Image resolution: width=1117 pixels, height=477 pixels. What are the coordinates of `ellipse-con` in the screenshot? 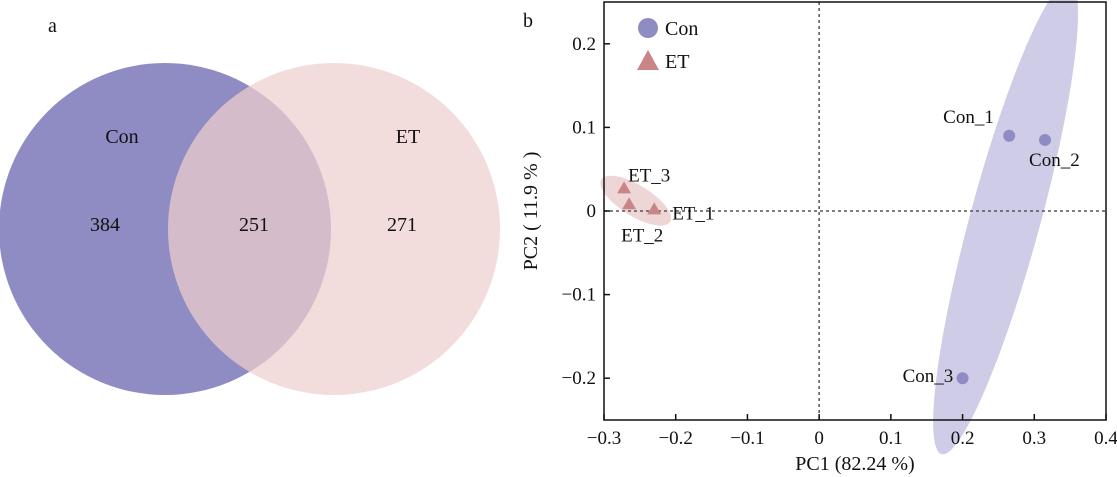 It's located at (1006, 227).